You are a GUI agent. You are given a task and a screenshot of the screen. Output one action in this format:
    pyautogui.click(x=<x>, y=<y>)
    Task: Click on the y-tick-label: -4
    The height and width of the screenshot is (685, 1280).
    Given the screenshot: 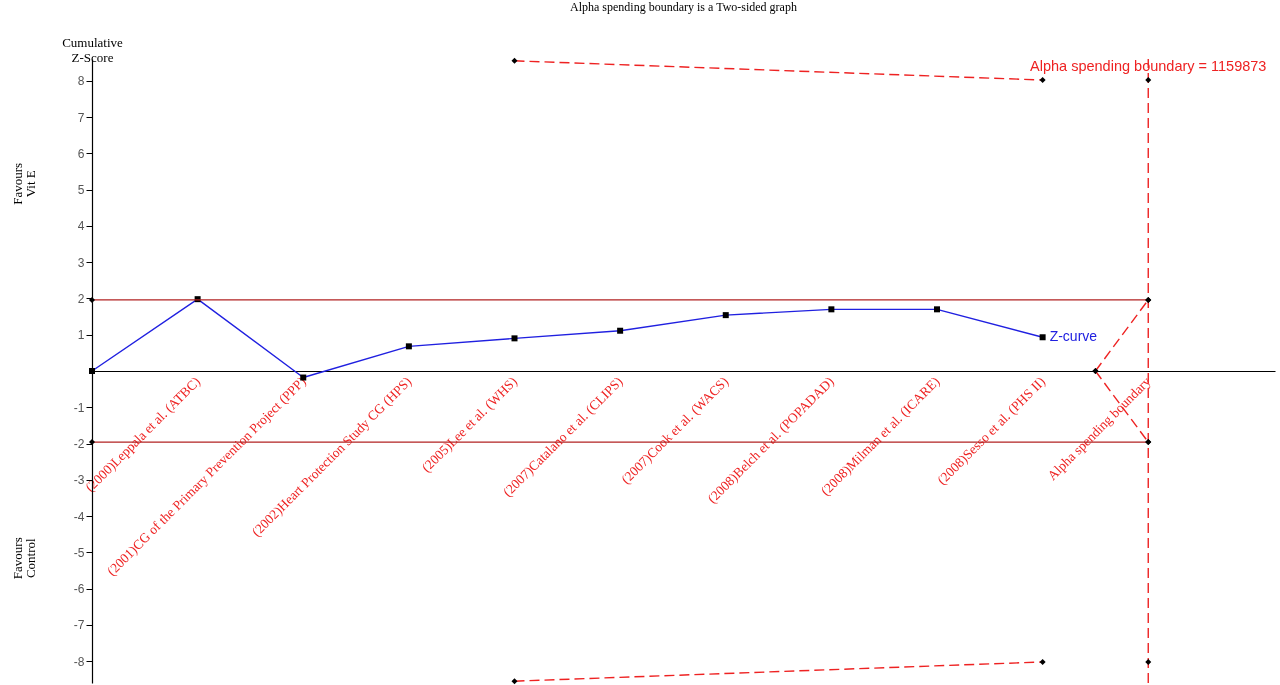 What is the action you would take?
    pyautogui.click(x=79, y=516)
    